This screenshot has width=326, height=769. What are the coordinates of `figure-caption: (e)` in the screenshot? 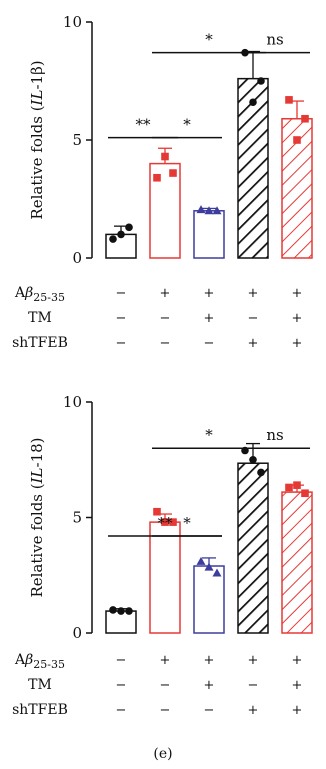 It's located at (162, 754).